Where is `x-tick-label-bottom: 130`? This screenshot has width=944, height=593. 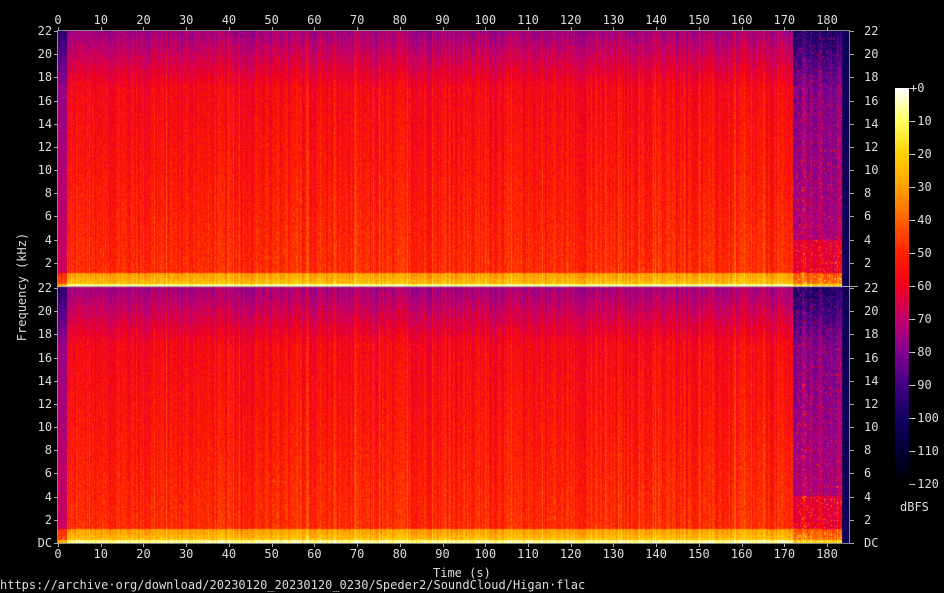 x-tick-label-bottom: 130 is located at coordinates (613, 554).